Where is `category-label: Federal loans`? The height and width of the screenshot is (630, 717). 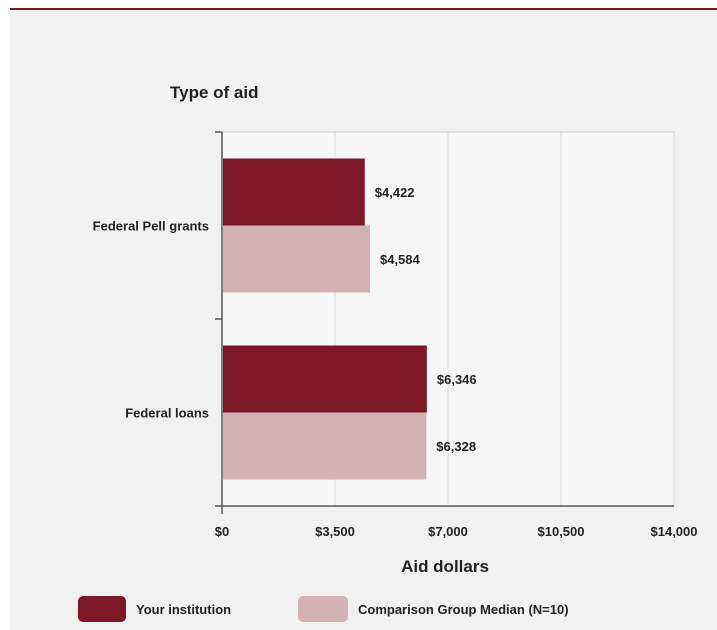
category-label: Federal loans is located at coordinates (167, 413).